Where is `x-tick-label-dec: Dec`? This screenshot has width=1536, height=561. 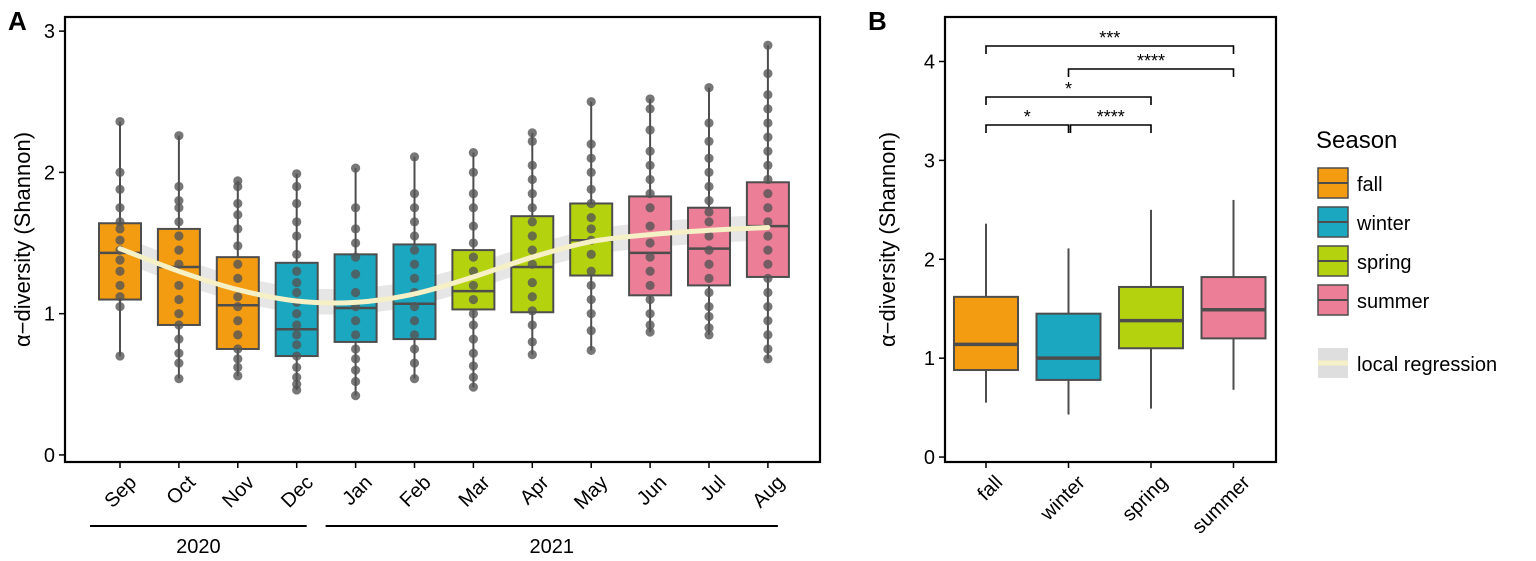 x-tick-label-dec: Dec is located at coordinates (297, 492).